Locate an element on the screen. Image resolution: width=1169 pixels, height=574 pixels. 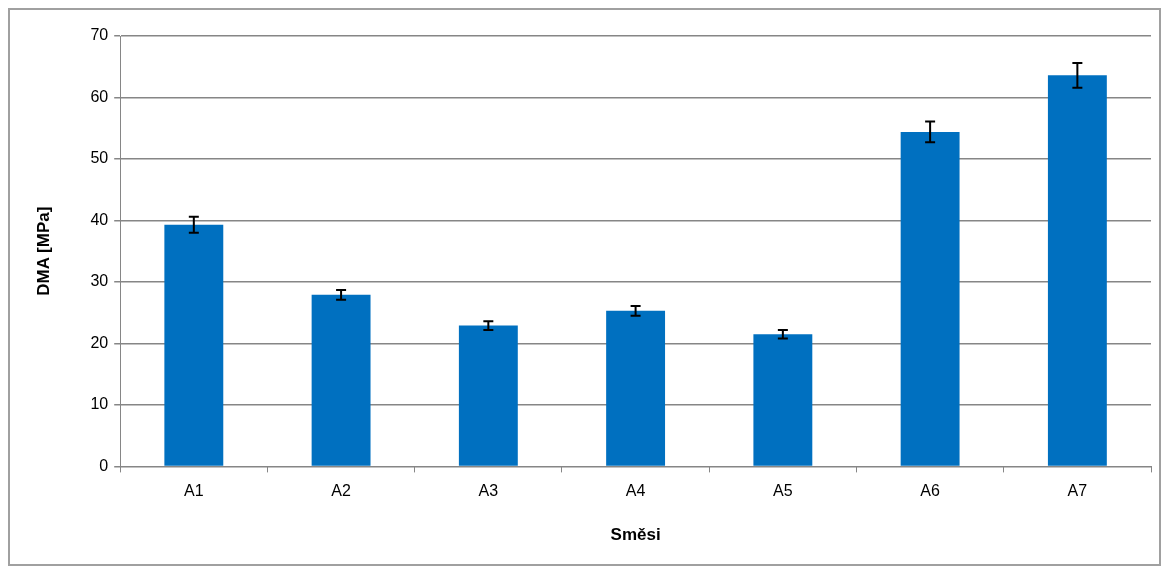
y-axis-title: DMA [MPa] is located at coordinates (43, 251).